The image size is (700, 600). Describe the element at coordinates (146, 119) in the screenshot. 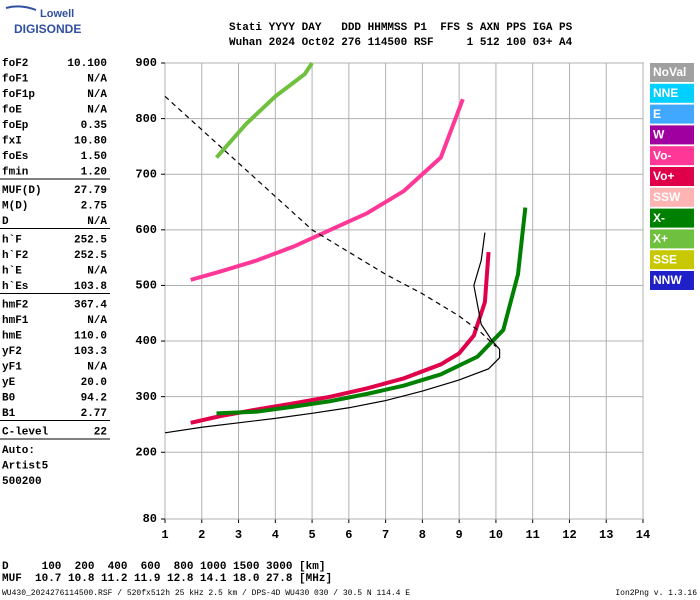

I see `y-tick-label: 800` at that location.